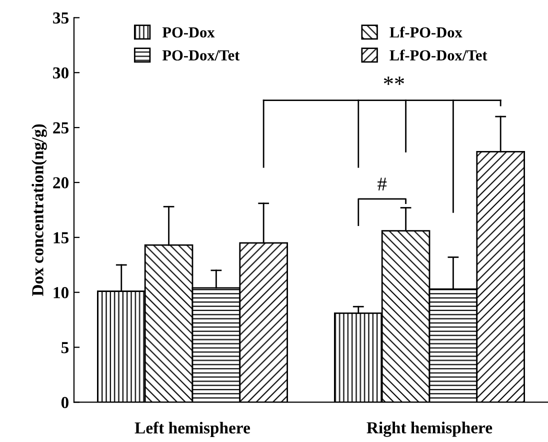 The width and height of the screenshot is (548, 442). I want to click on y-tick-label: 10, so click(61, 292).